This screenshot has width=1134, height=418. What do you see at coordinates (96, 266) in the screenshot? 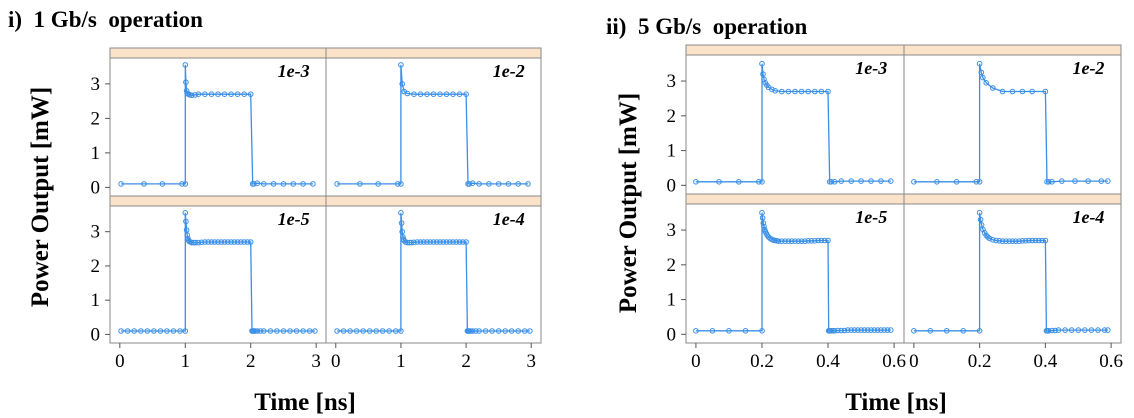
I see `y-tick-label: 2` at bounding box center [96, 266].